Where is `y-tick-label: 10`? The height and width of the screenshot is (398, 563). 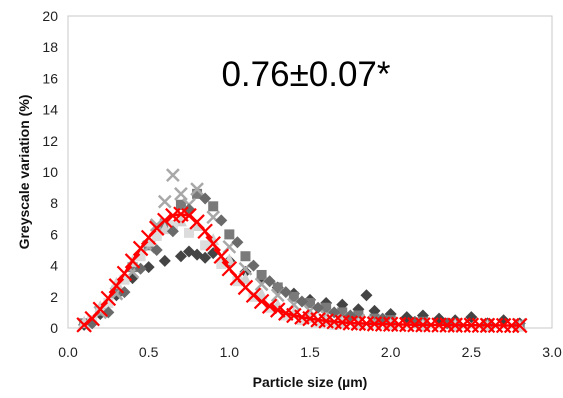 y-tick-label: 10 is located at coordinates (50, 172).